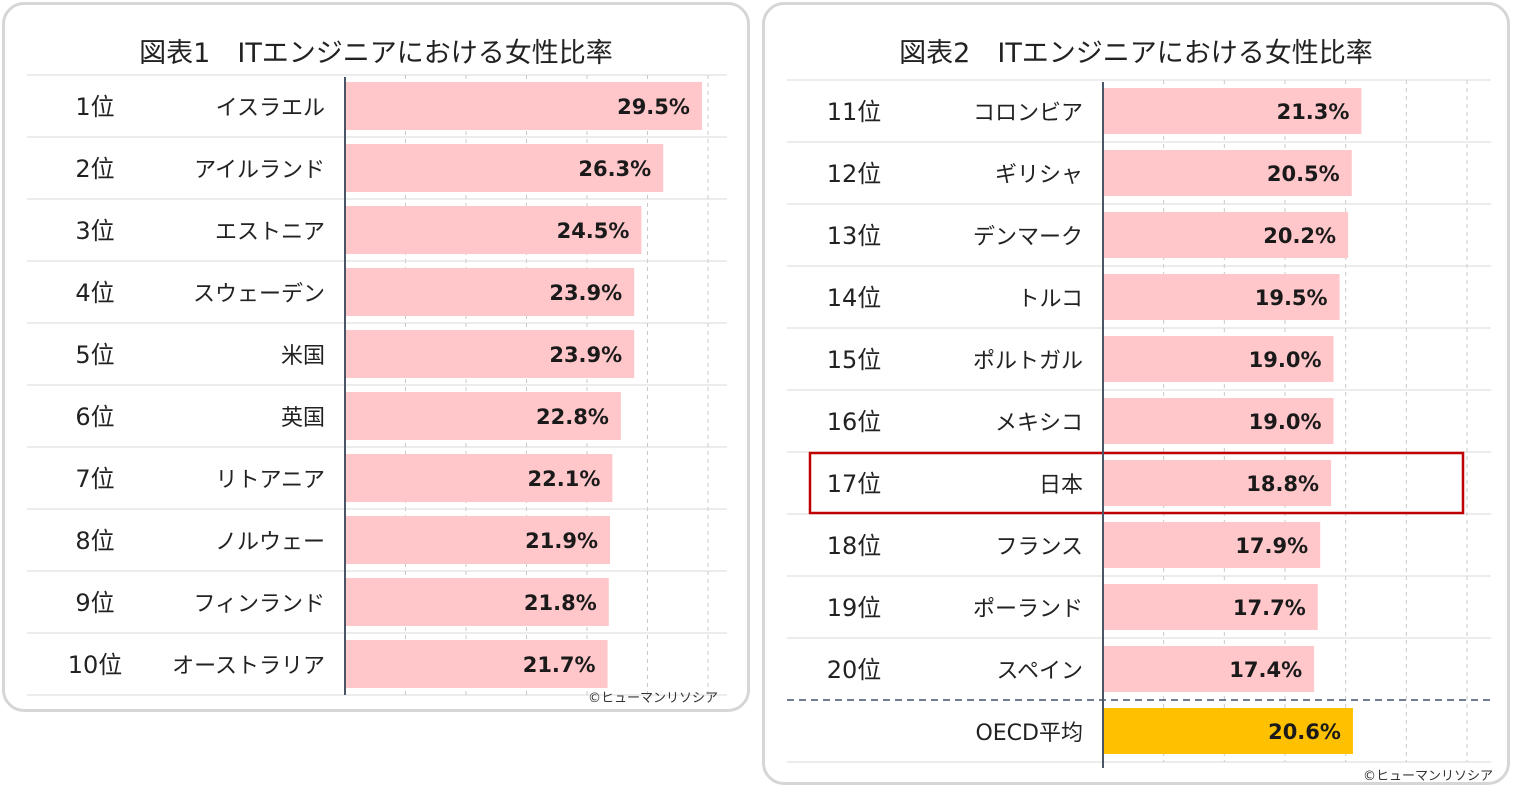 This screenshot has width=1514, height=789. I want to click on bar-value-label: 19.5%, so click(1291, 298).